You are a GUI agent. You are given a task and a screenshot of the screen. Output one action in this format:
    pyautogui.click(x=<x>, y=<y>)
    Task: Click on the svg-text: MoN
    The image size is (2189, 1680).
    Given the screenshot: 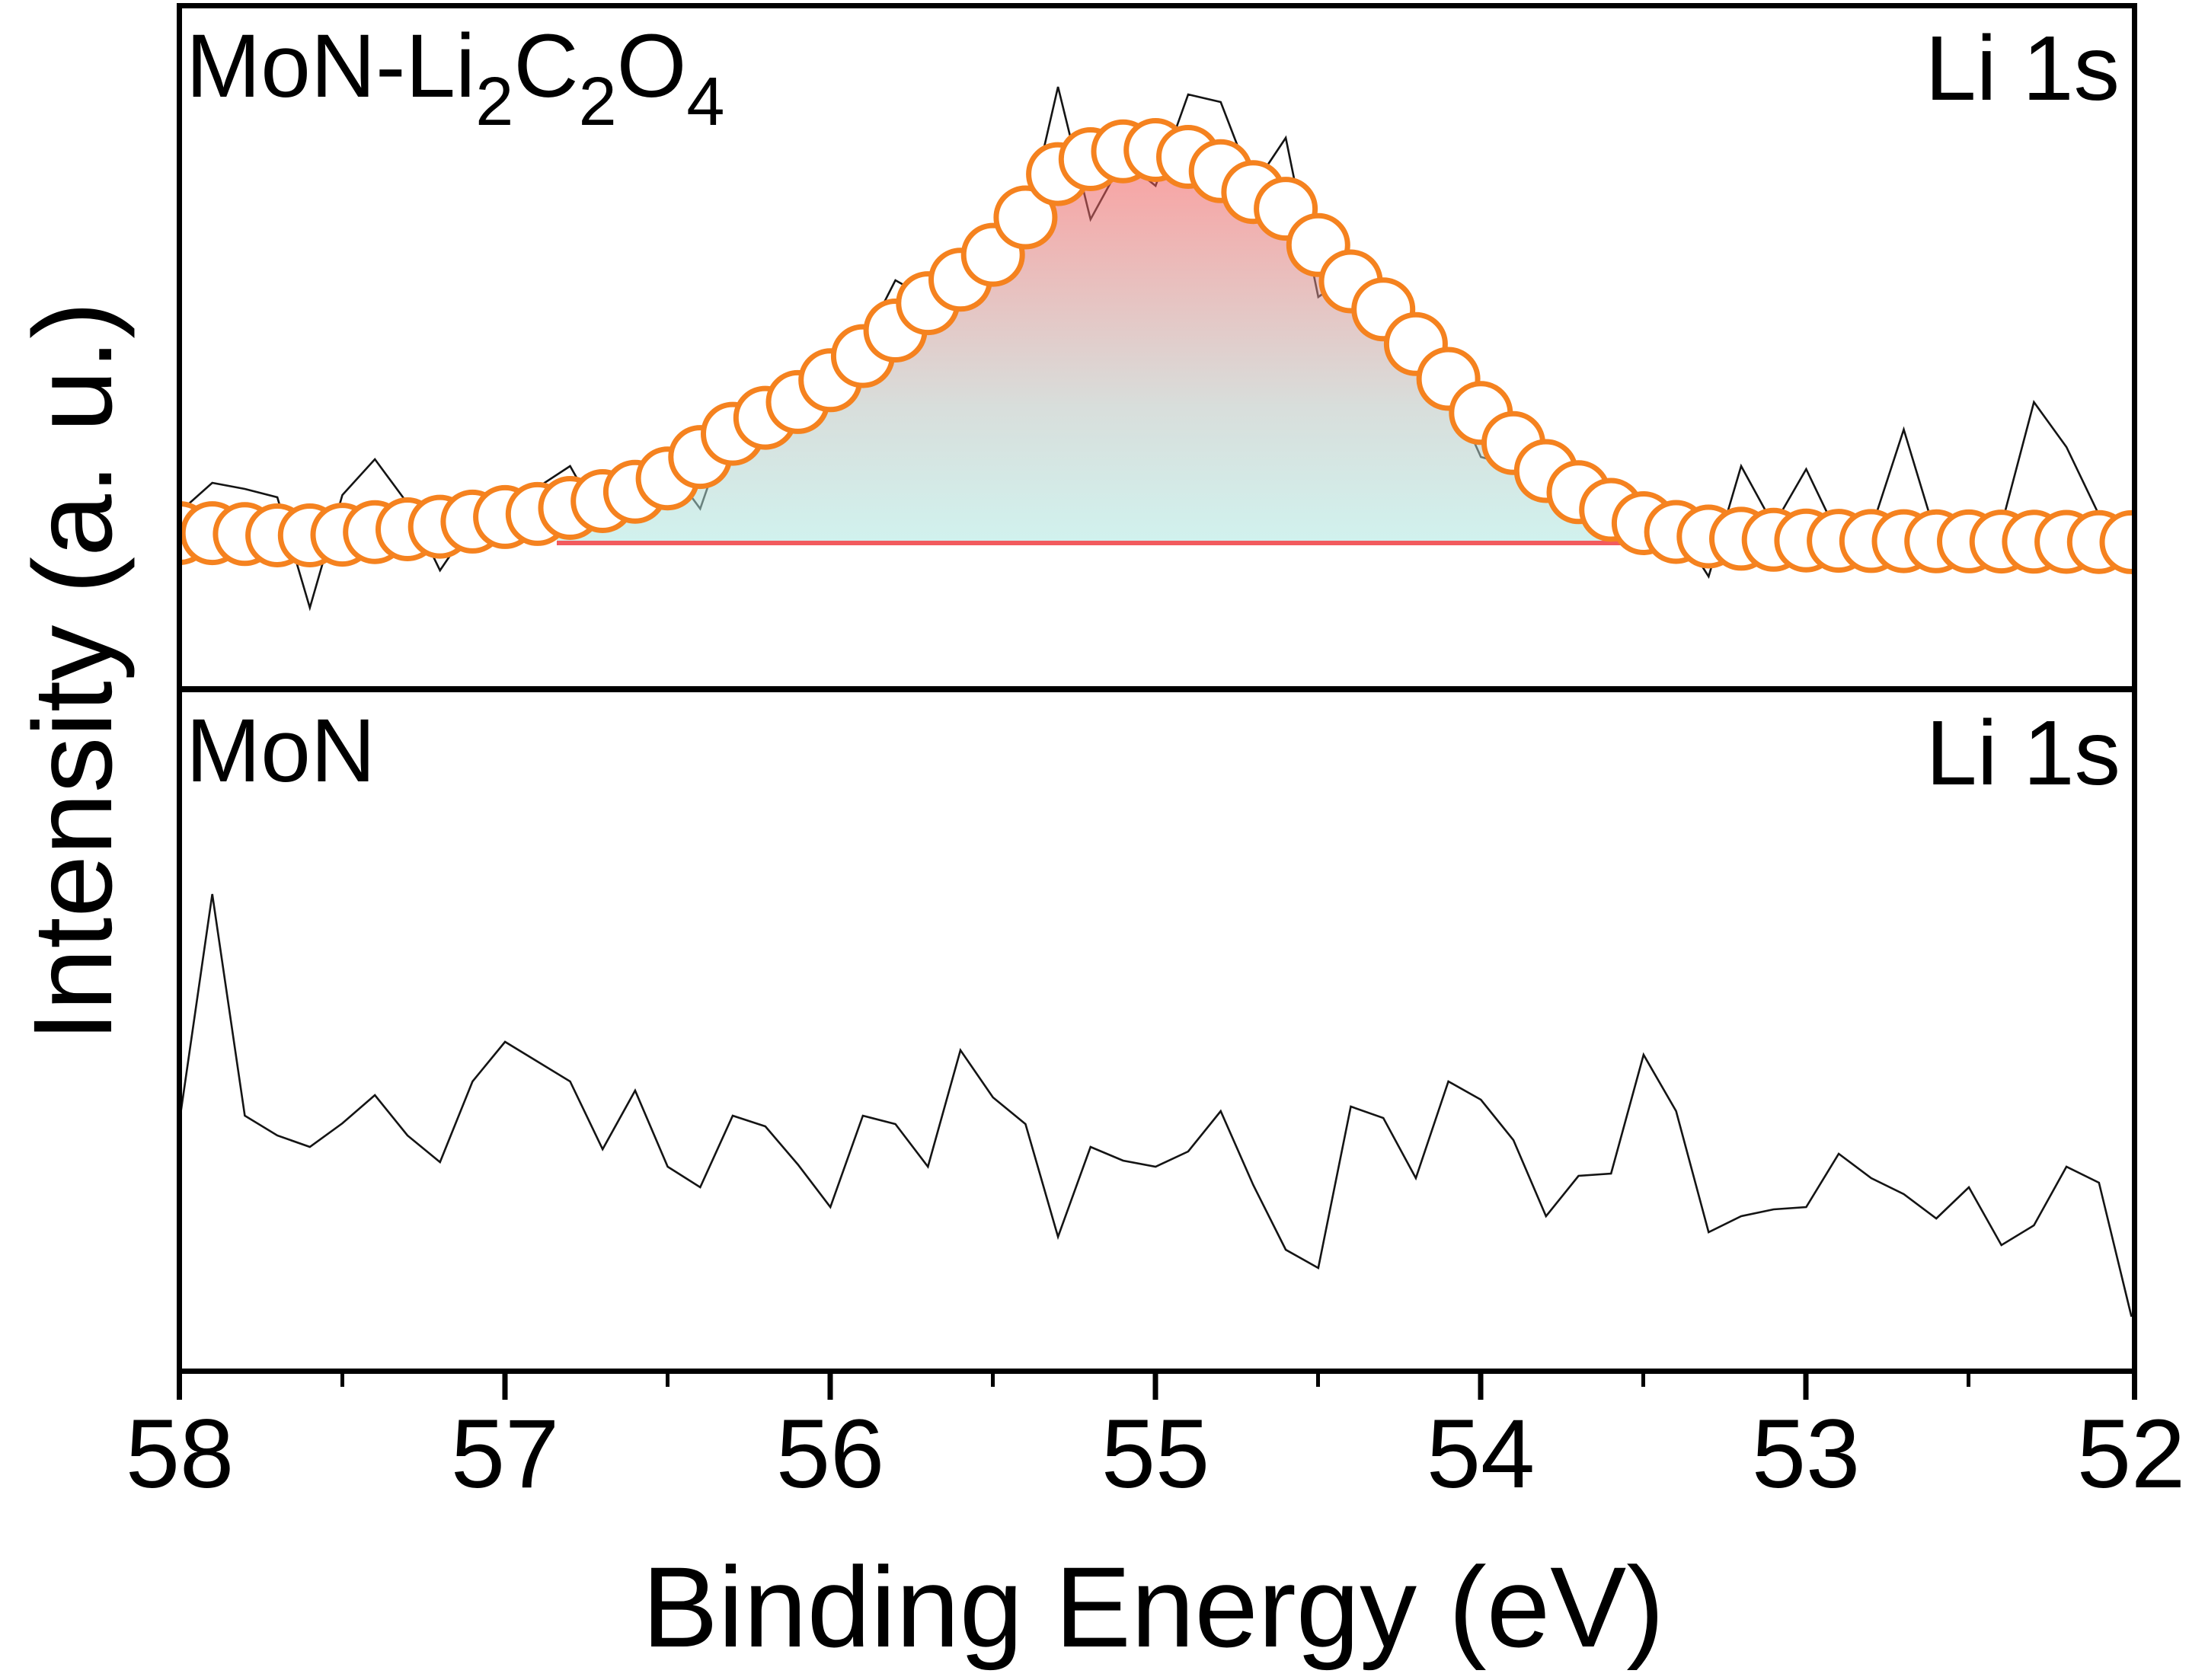 What is the action you would take?
    pyautogui.click(x=280, y=751)
    